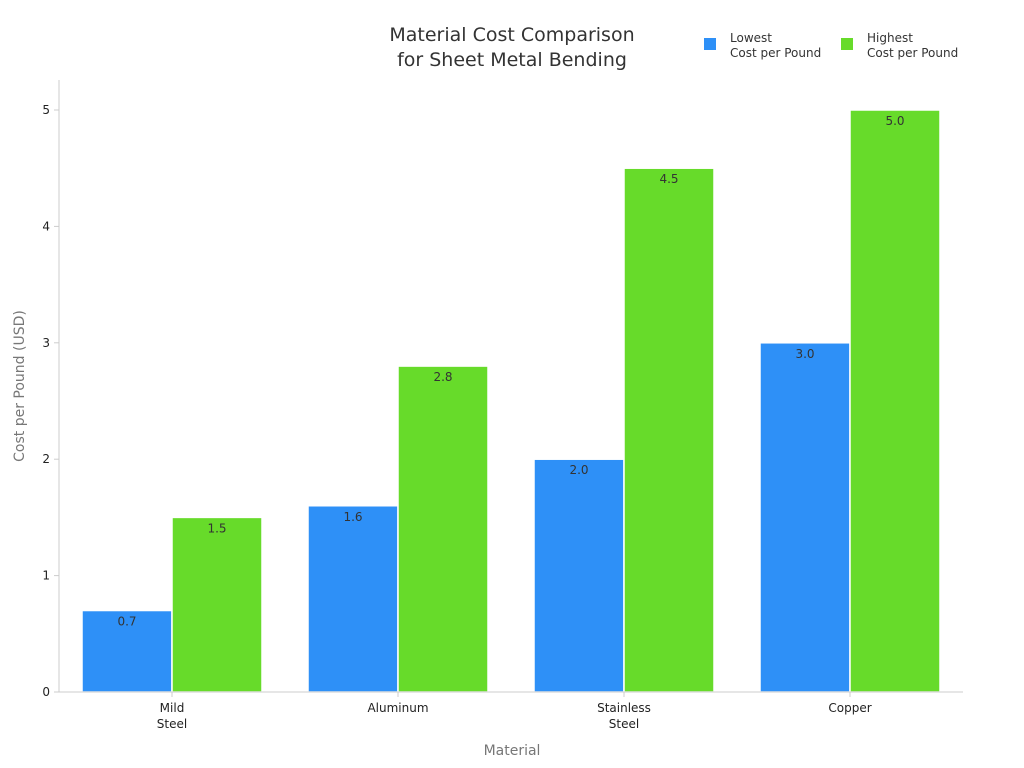 This screenshot has width=1024, height=768. What do you see at coordinates (46, 459) in the screenshot?
I see `y-tick-label-2: 2` at bounding box center [46, 459].